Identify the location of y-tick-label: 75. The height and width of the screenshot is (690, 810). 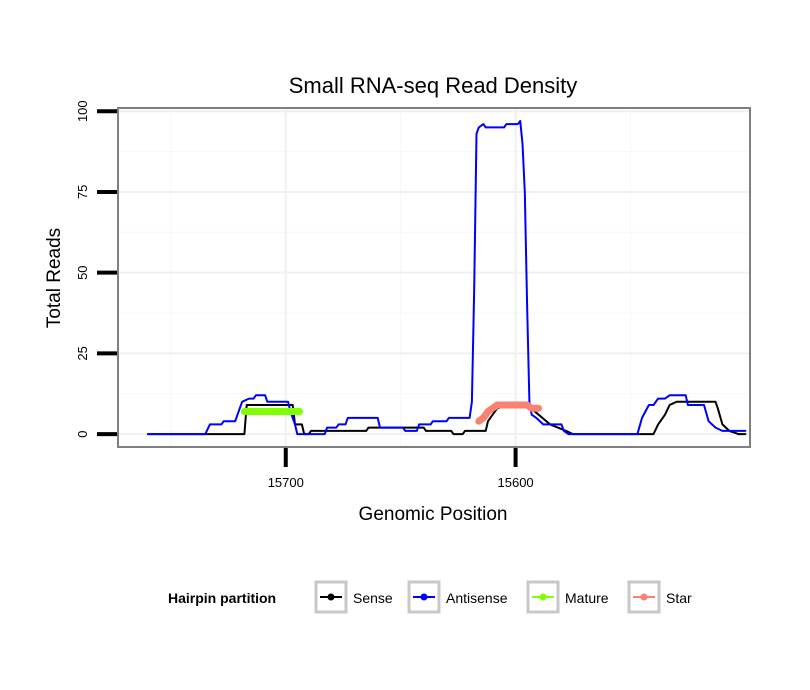
(82, 192).